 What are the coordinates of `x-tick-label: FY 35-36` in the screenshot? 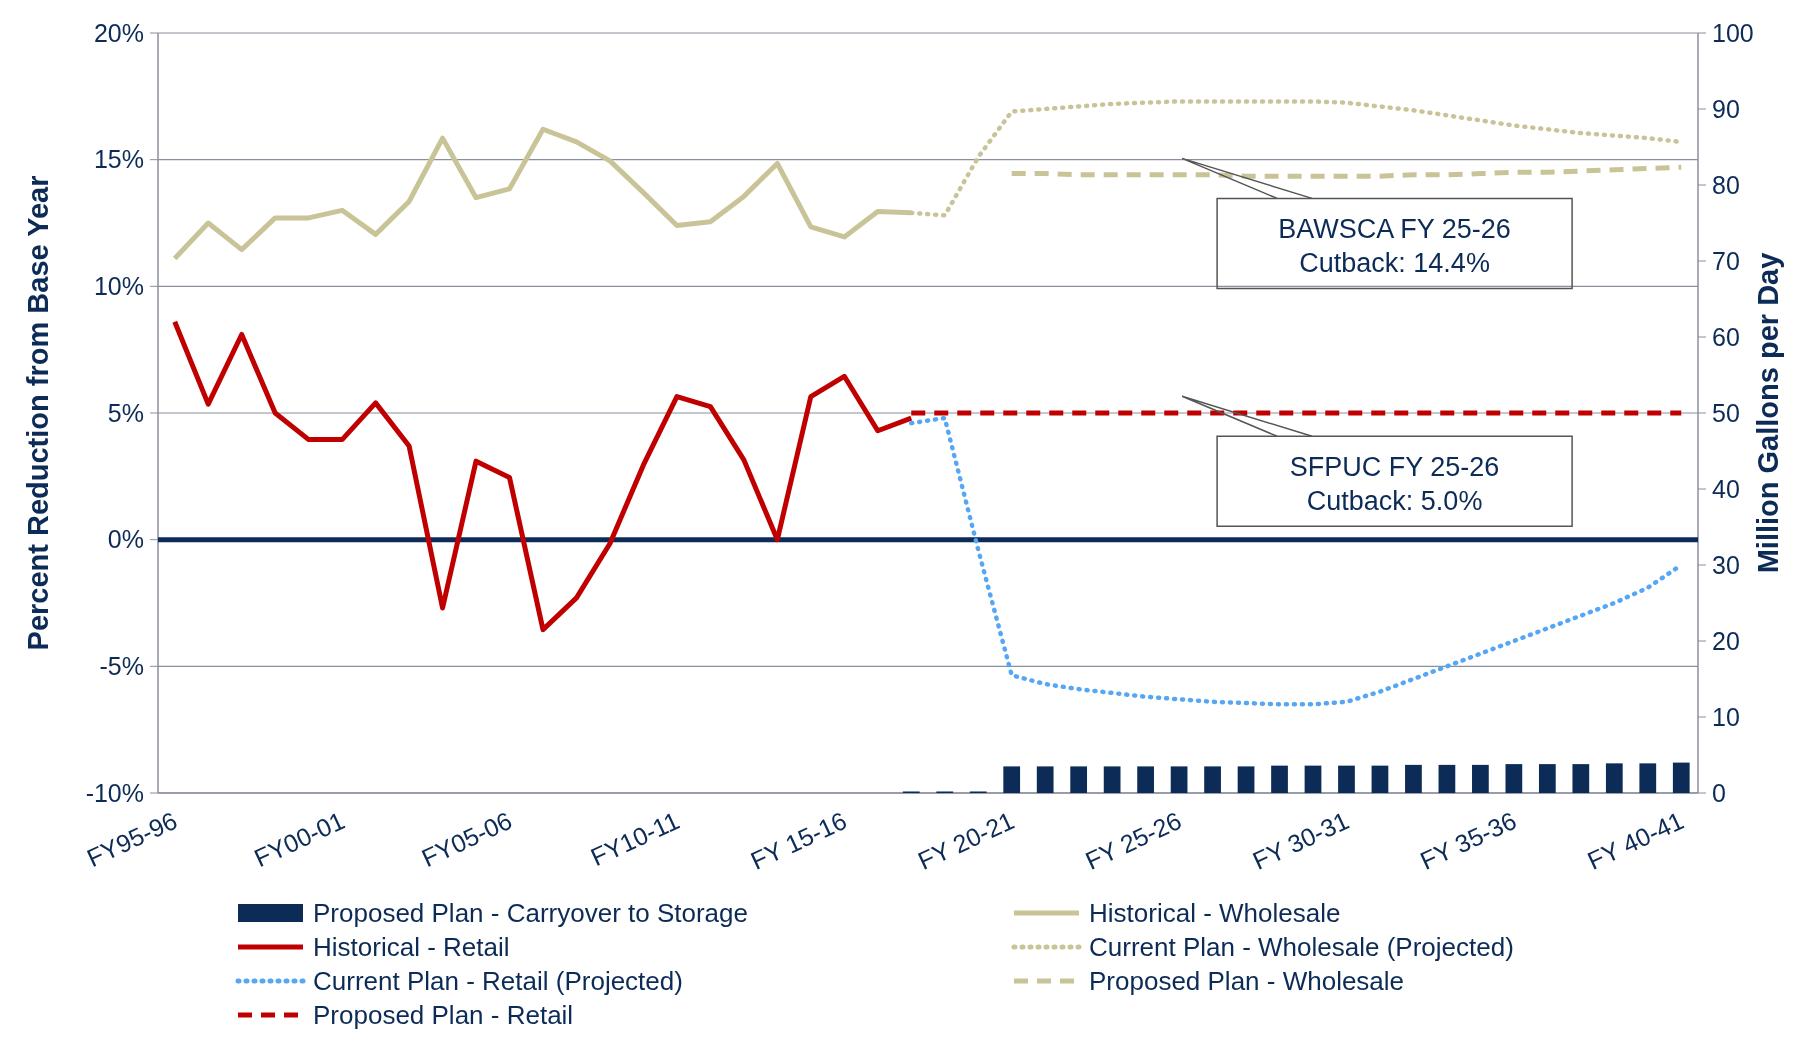 It's located at (1468, 840).